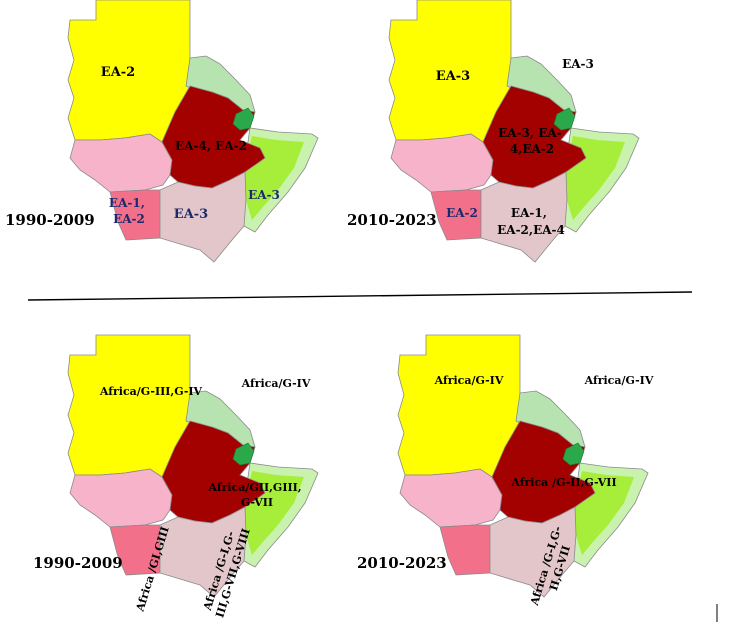 This screenshot has width=732, height=637. I want to click on sudan-label: EA-2, so click(118, 72).